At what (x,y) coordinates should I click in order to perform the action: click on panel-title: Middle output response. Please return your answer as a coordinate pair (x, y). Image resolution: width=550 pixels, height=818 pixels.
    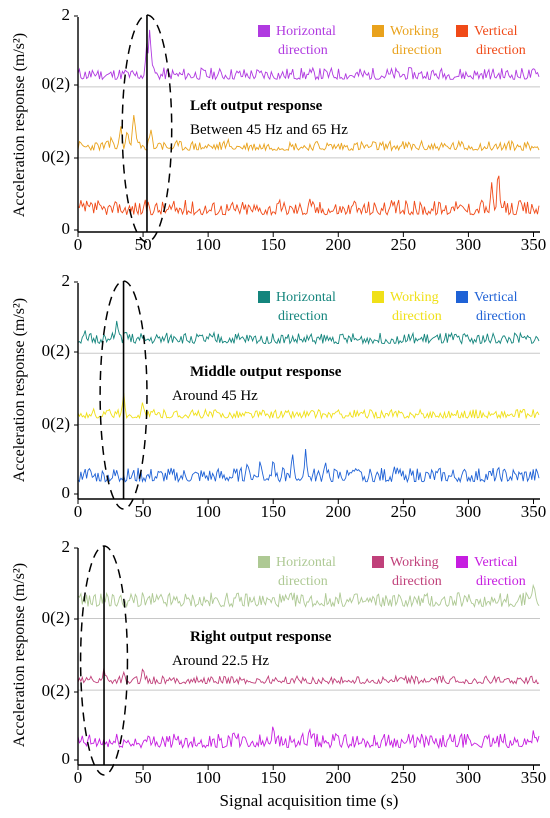
    Looking at the image, I should click on (266, 372).